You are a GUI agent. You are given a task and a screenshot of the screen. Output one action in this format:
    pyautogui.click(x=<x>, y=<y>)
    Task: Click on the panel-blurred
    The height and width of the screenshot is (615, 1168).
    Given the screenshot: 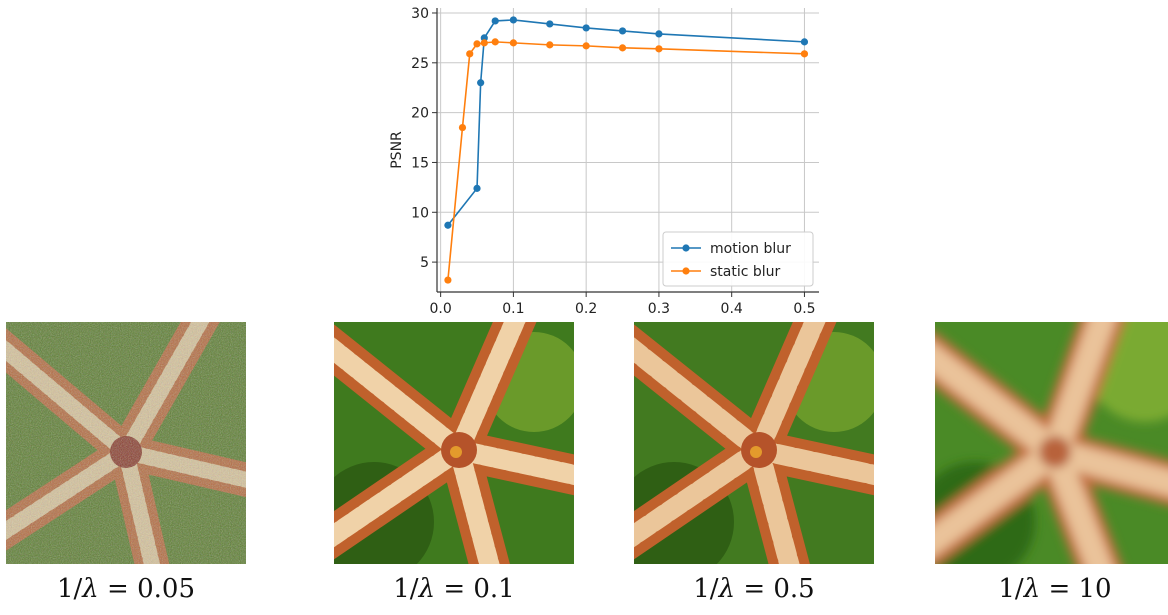 What is the action you would take?
    pyautogui.click(x=1051, y=443)
    